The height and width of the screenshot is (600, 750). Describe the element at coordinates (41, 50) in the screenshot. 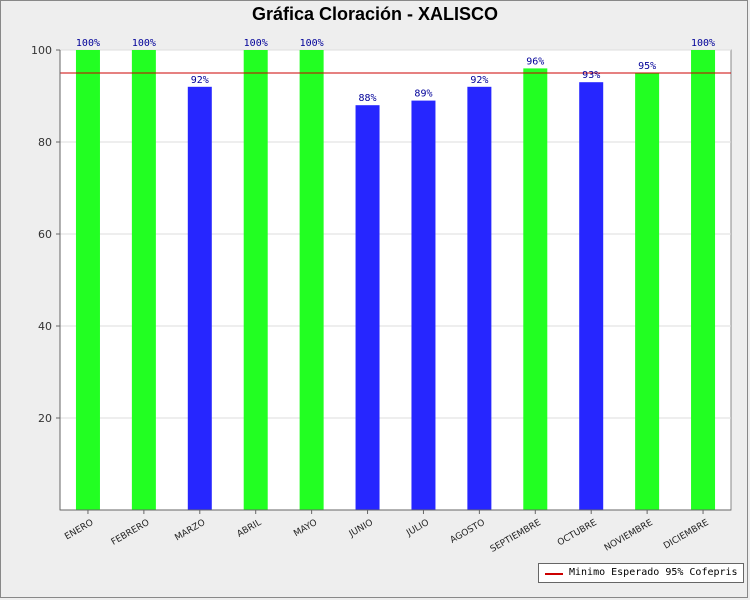

I see `y-tick-label: 100` at that location.